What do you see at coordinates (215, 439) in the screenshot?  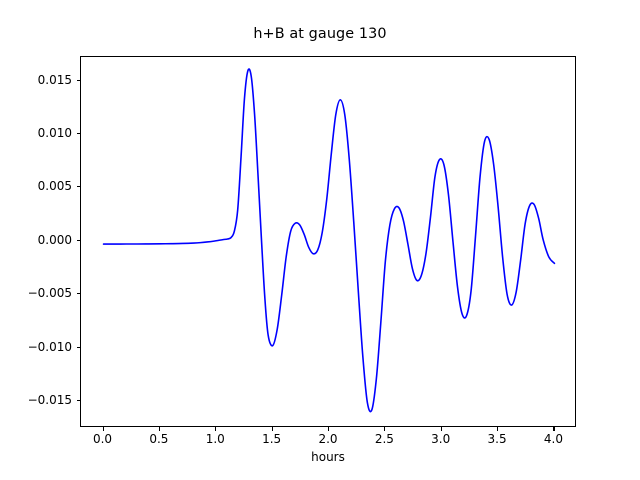 I see `x-tick-label: 1.0` at bounding box center [215, 439].